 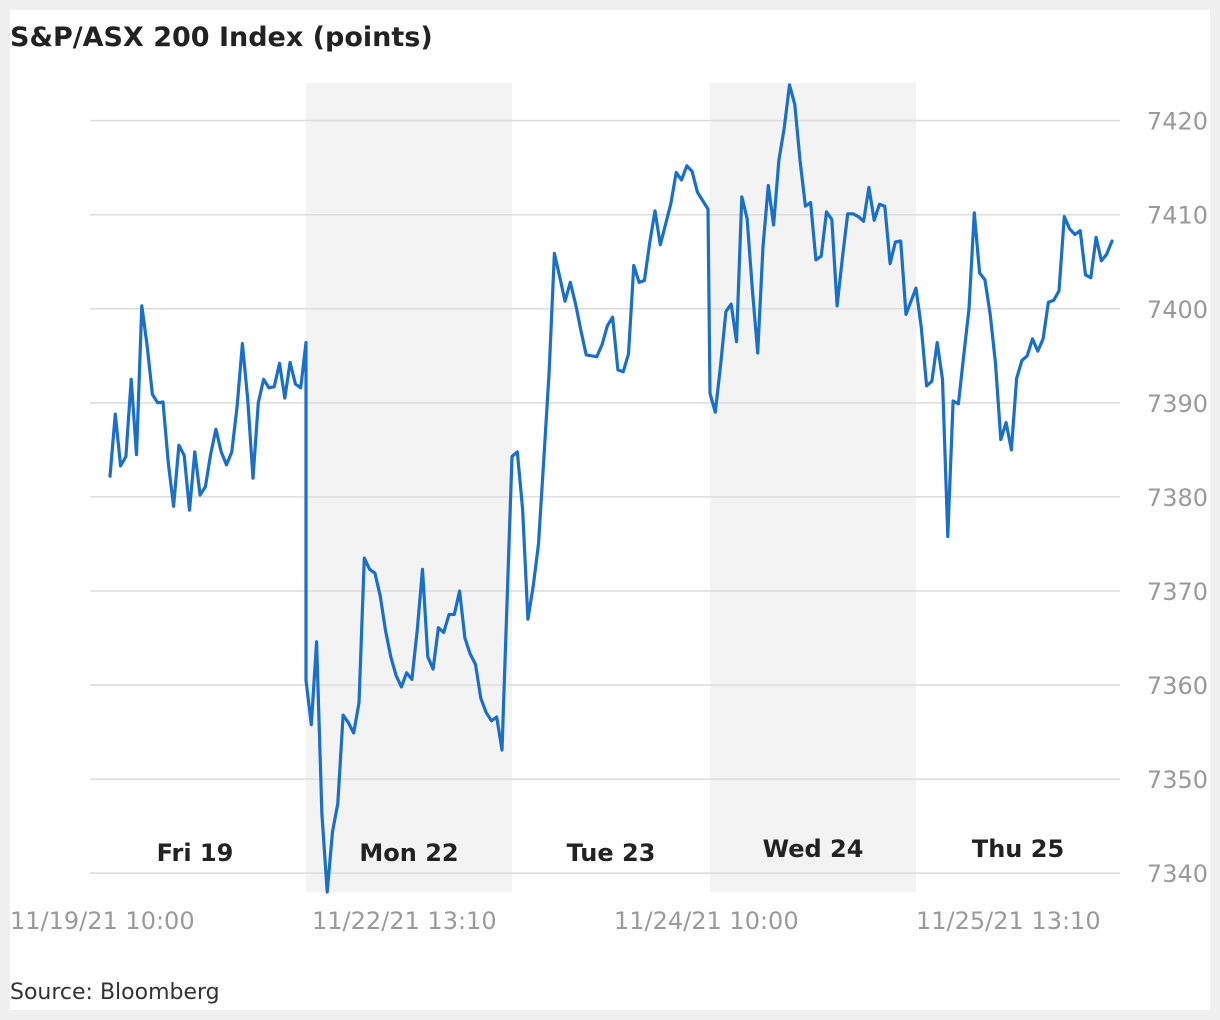 I want to click on y-axis-ticks: 7340 7350 7360 7370 7380 7390 7400 7410 7420, so click(x=1177, y=498).